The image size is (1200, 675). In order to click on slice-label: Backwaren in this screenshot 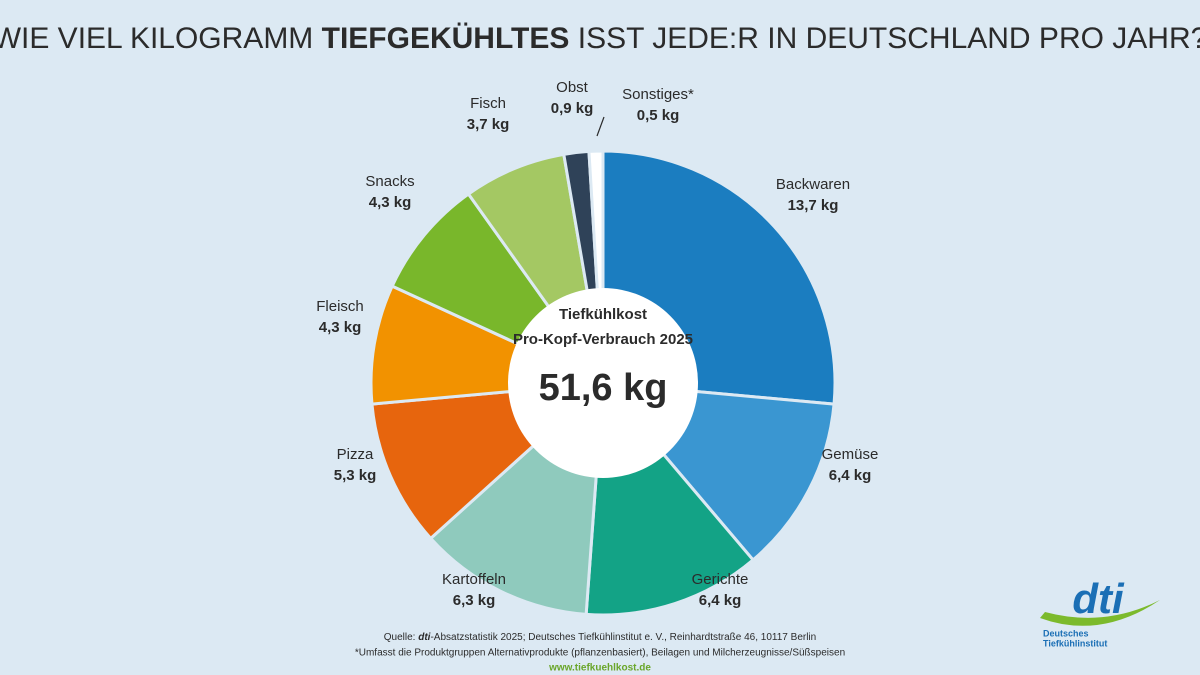, I will do `click(813, 184)`.